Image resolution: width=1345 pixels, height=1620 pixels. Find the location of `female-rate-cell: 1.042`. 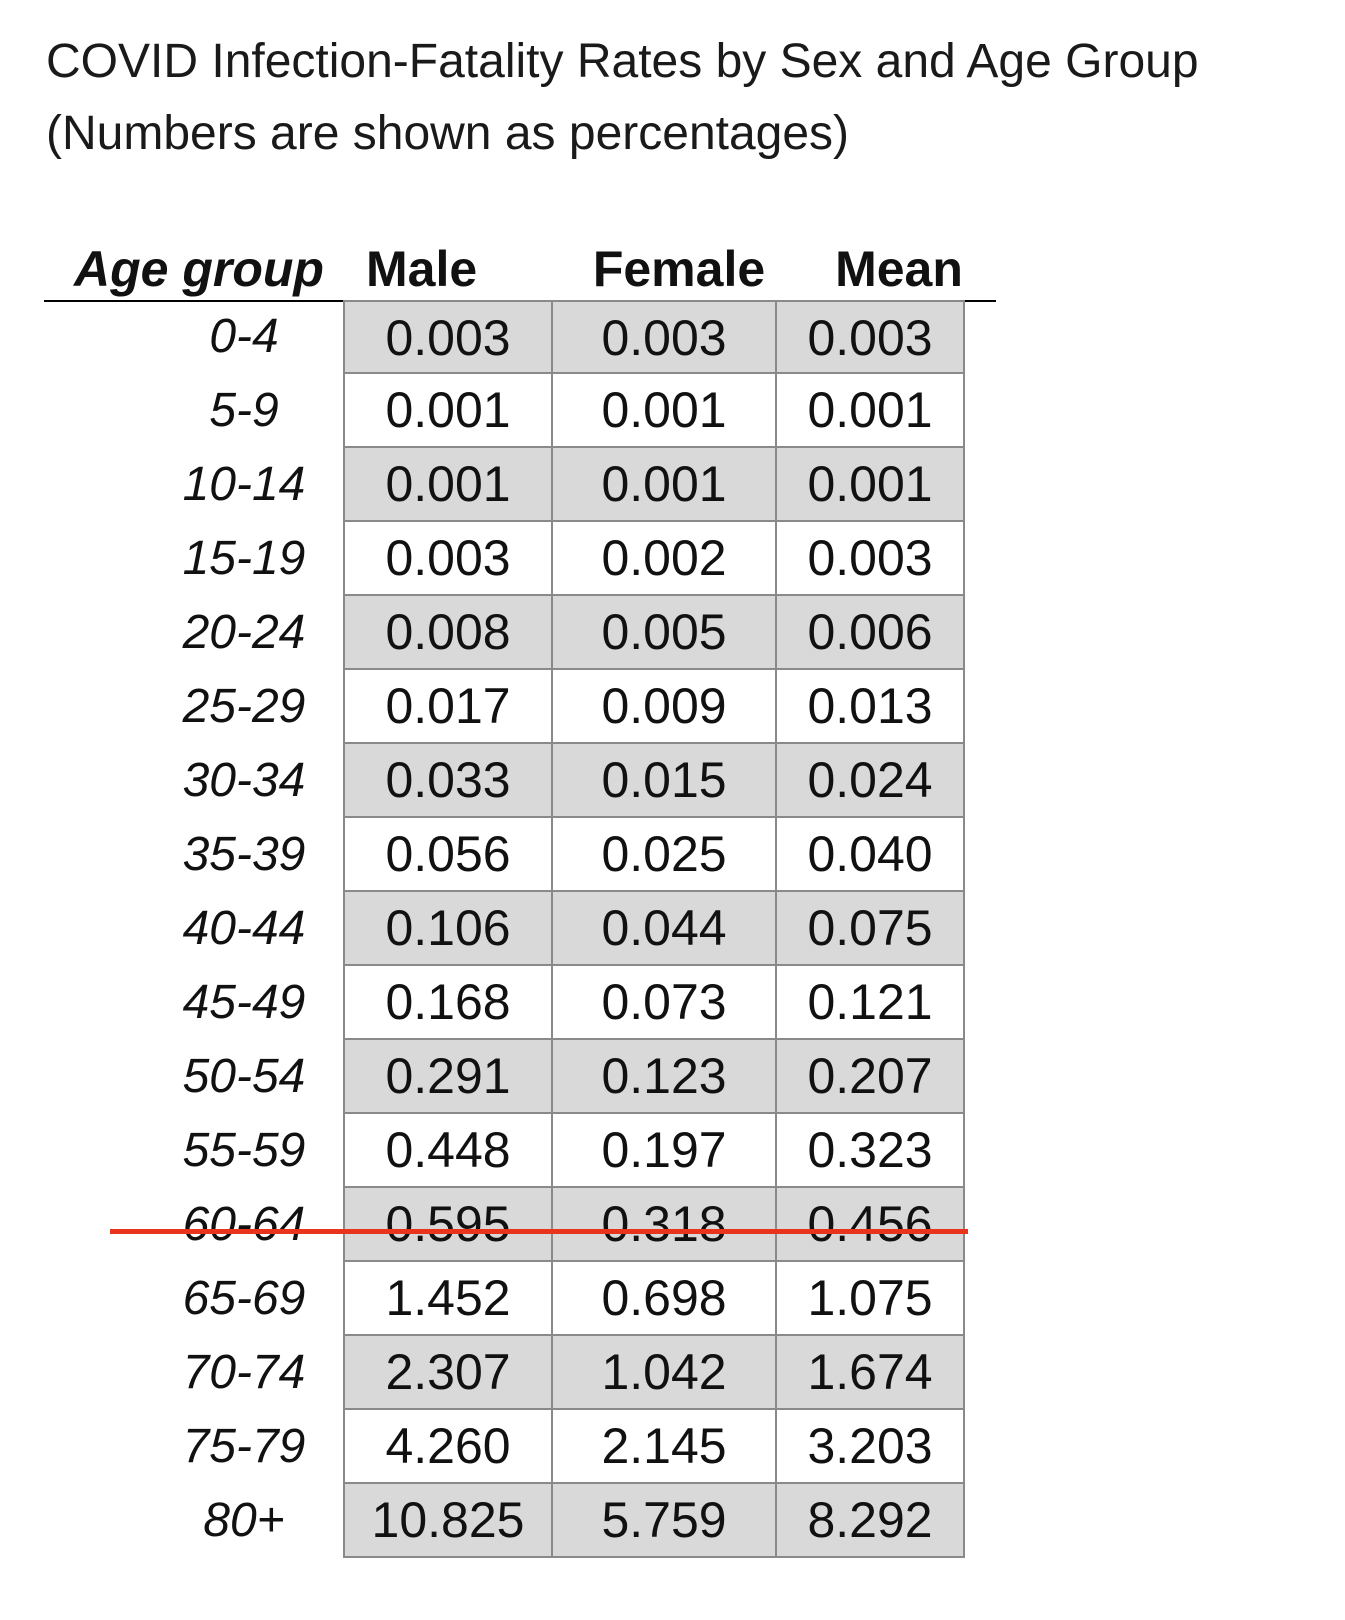

female-rate-cell: 1.042 is located at coordinates (664, 1373).